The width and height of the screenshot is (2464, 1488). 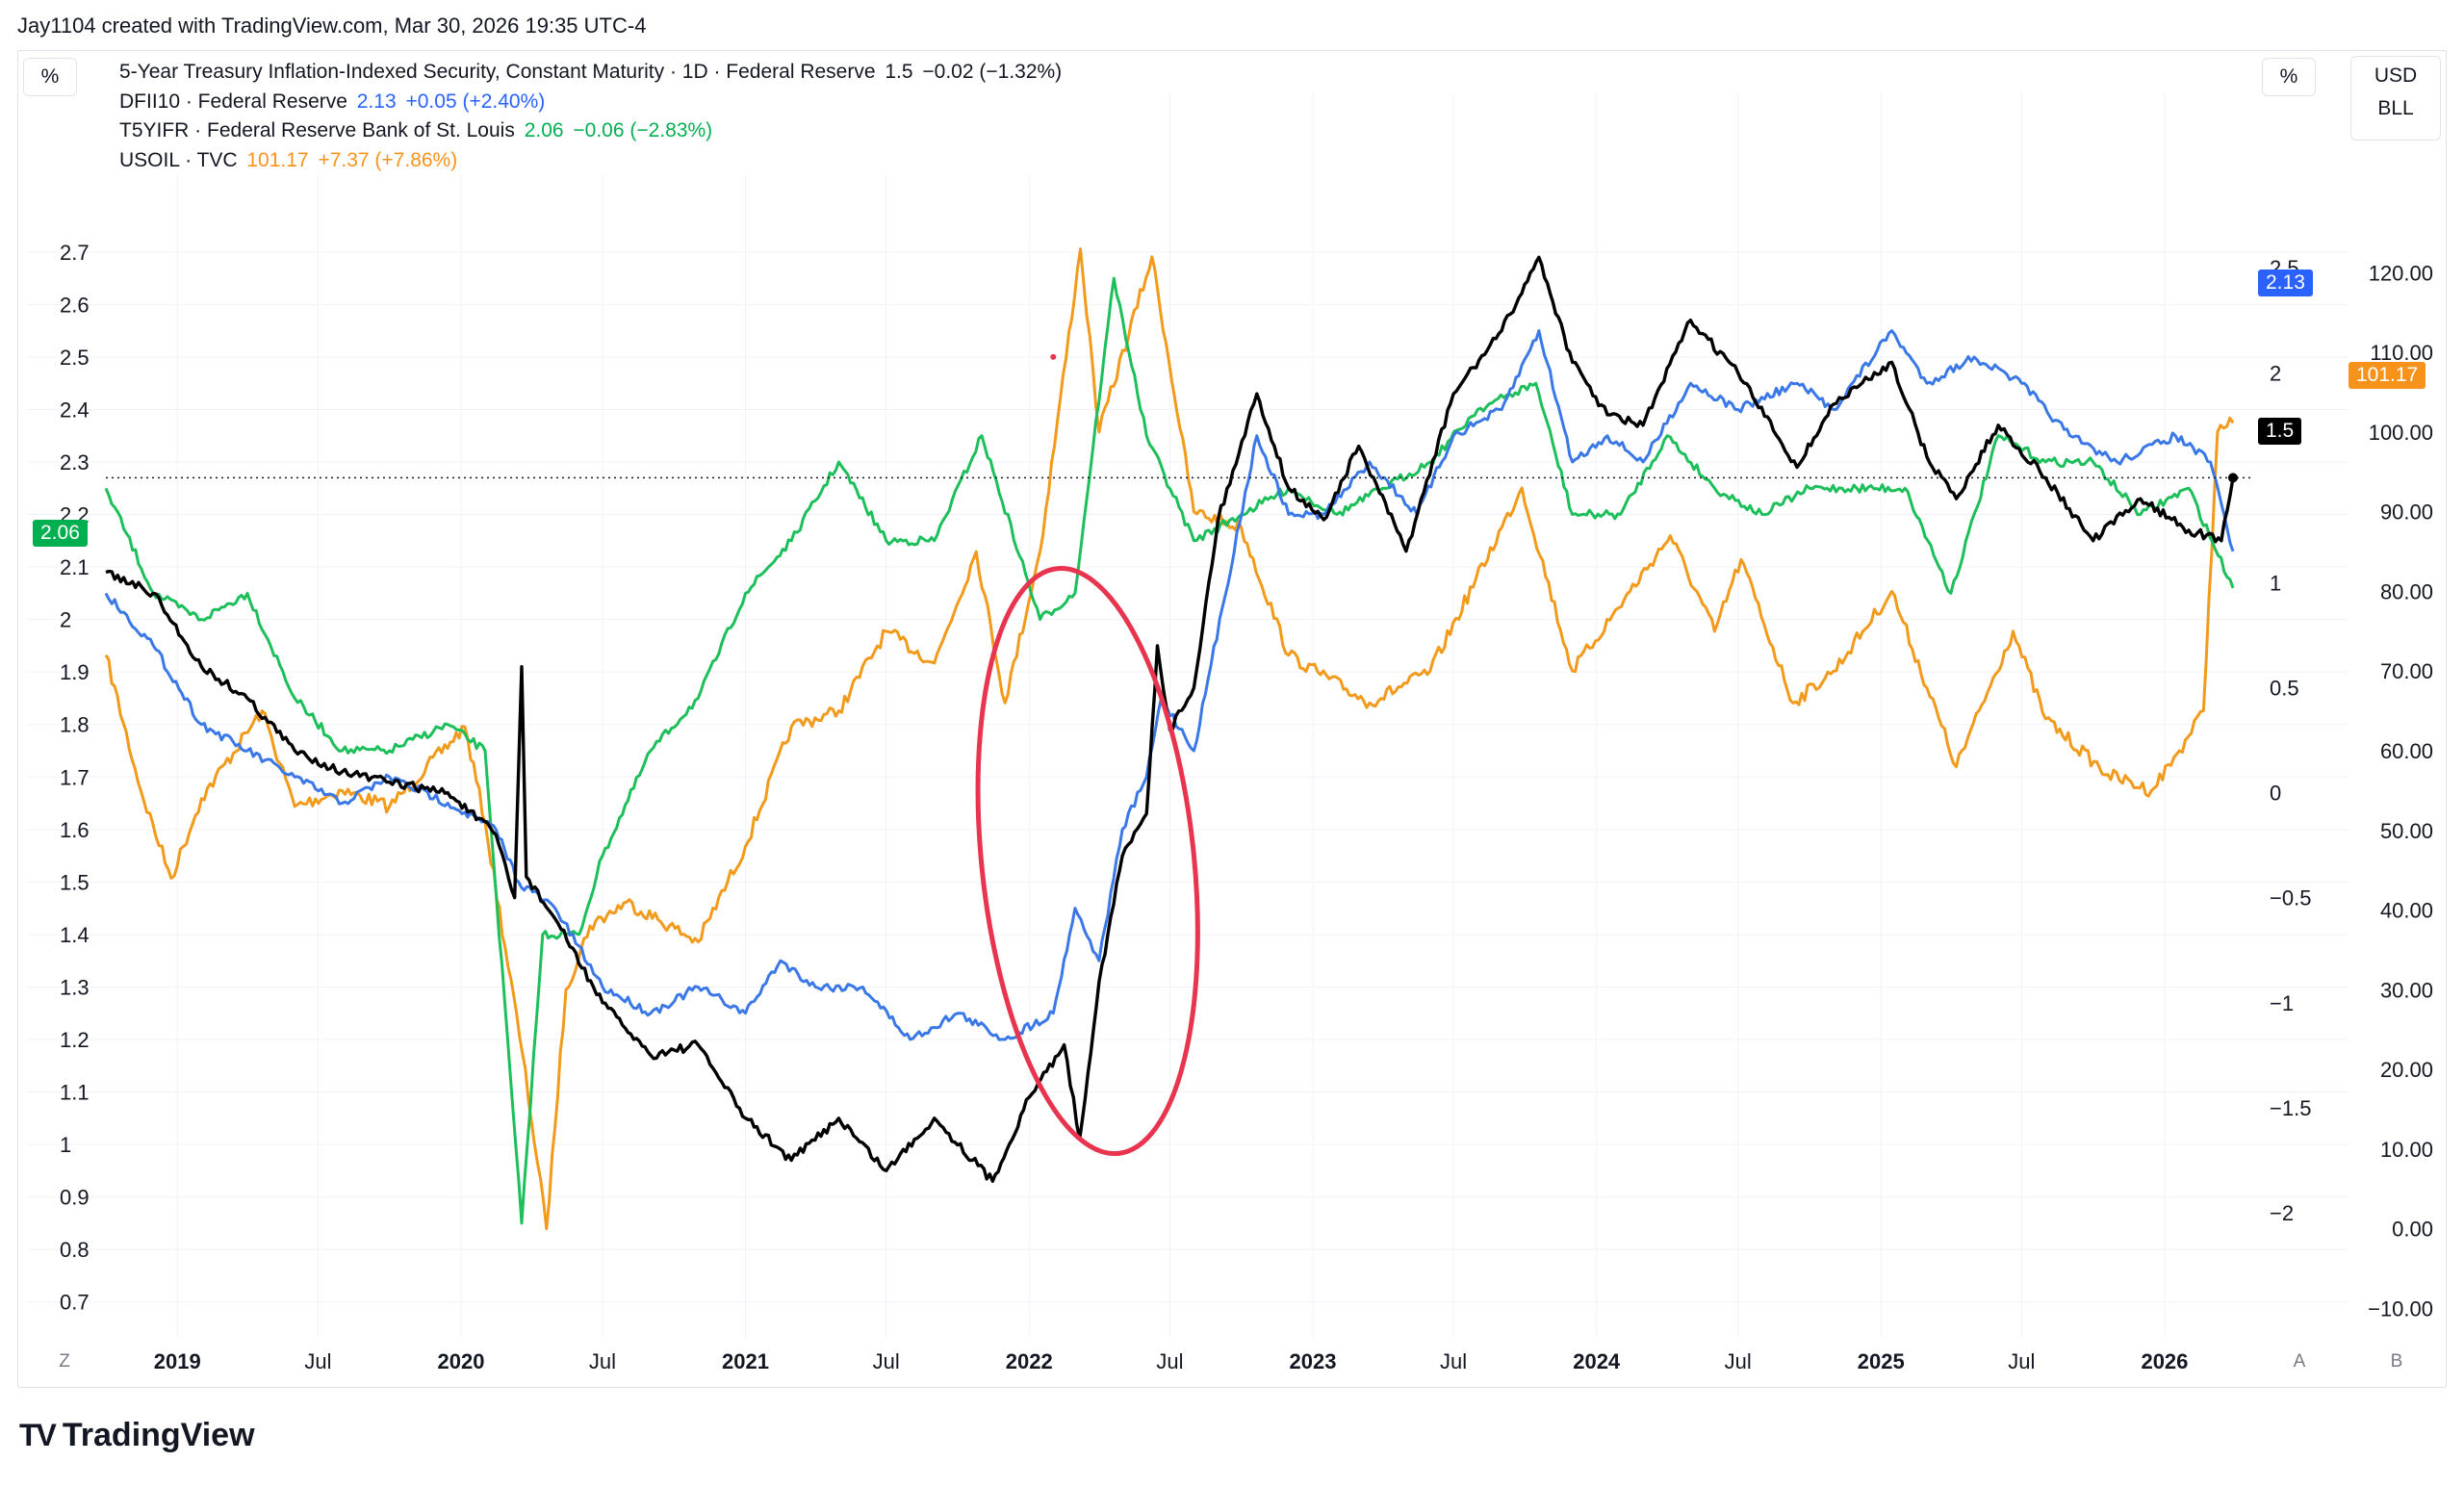 I want to click on annotation-ellipse, so click(x=1088, y=861).